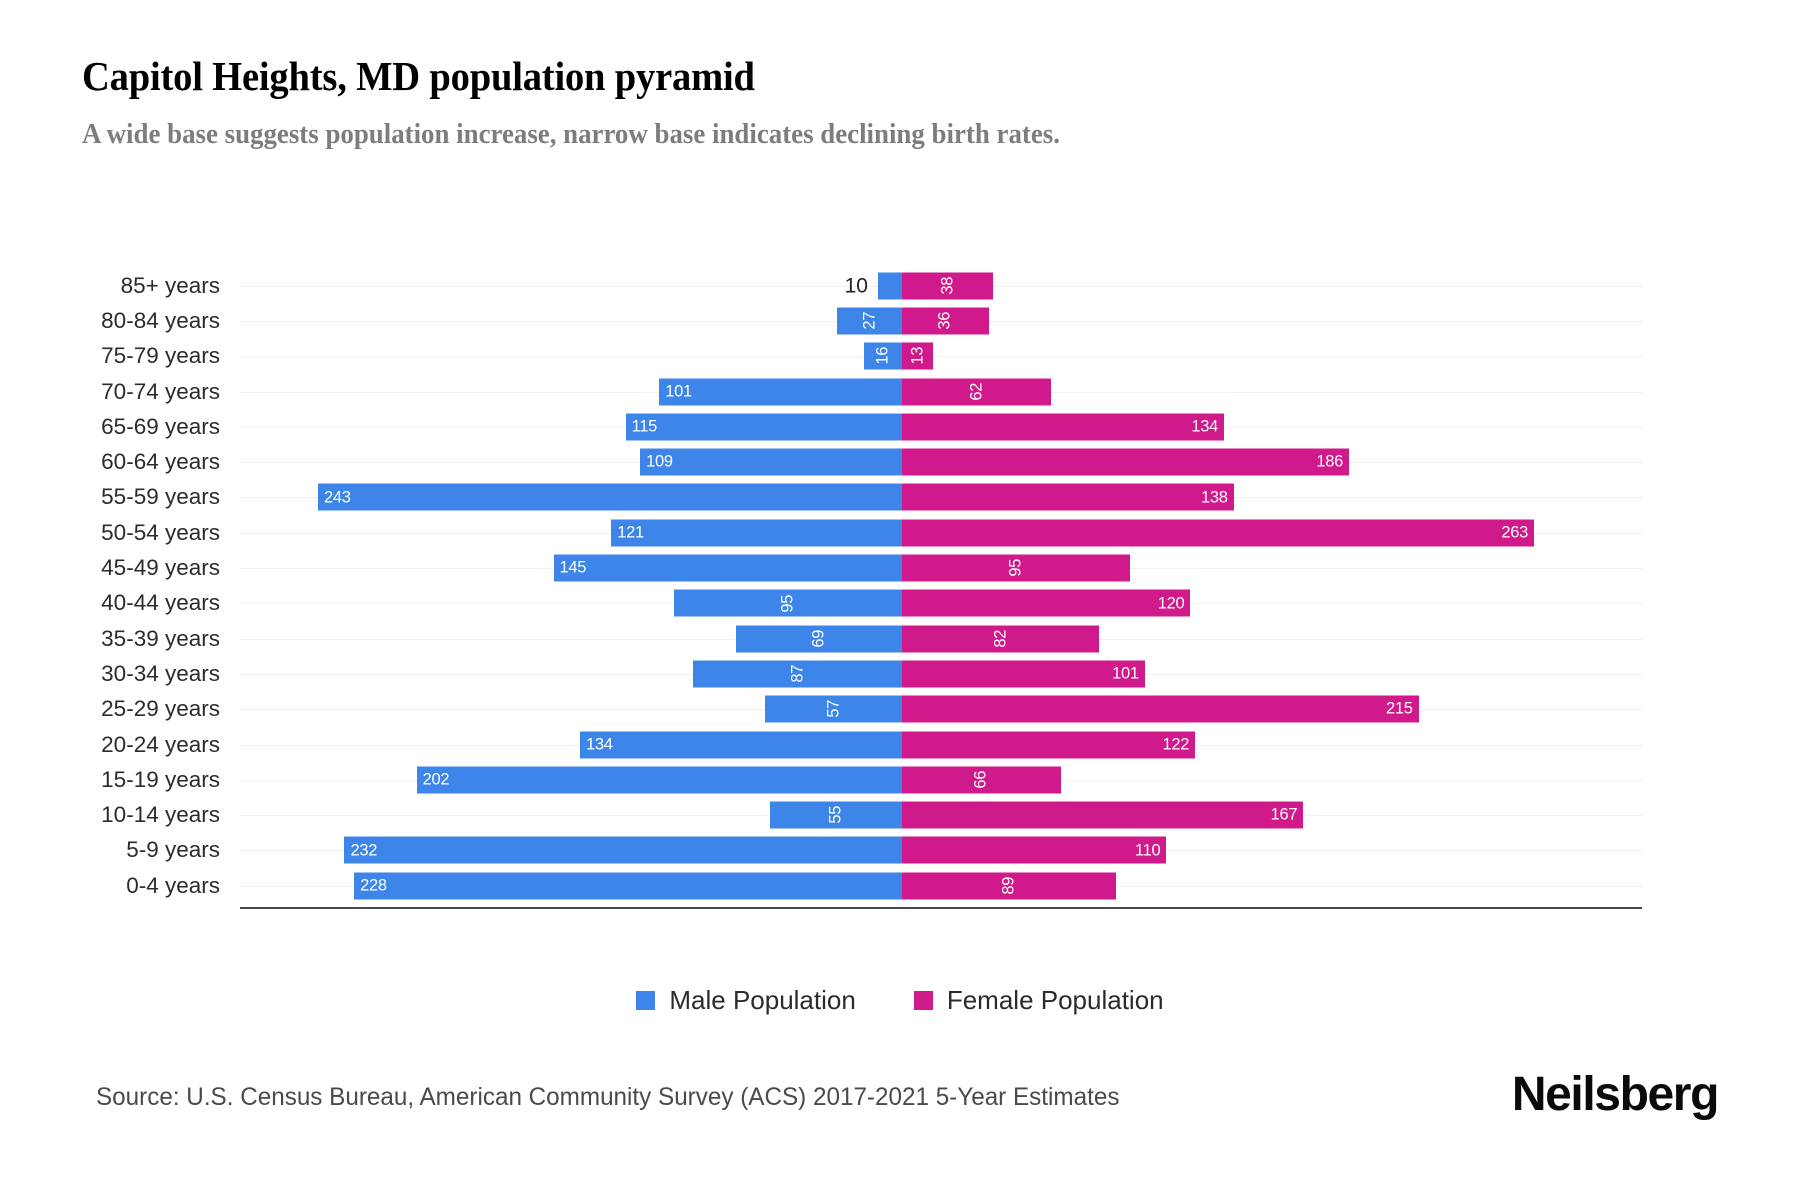 This screenshot has width=1800, height=1200. I want to click on bar-female: 167, so click(1103, 815).